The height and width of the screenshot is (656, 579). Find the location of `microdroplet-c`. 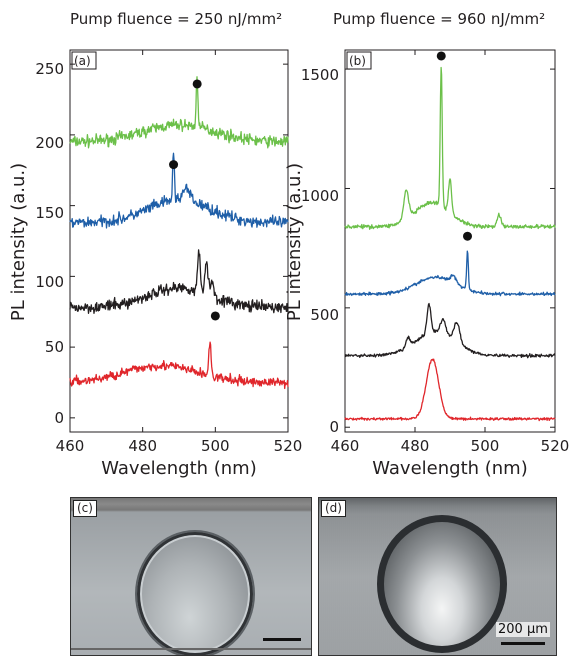

microdroplet-c is located at coordinates (195, 593).